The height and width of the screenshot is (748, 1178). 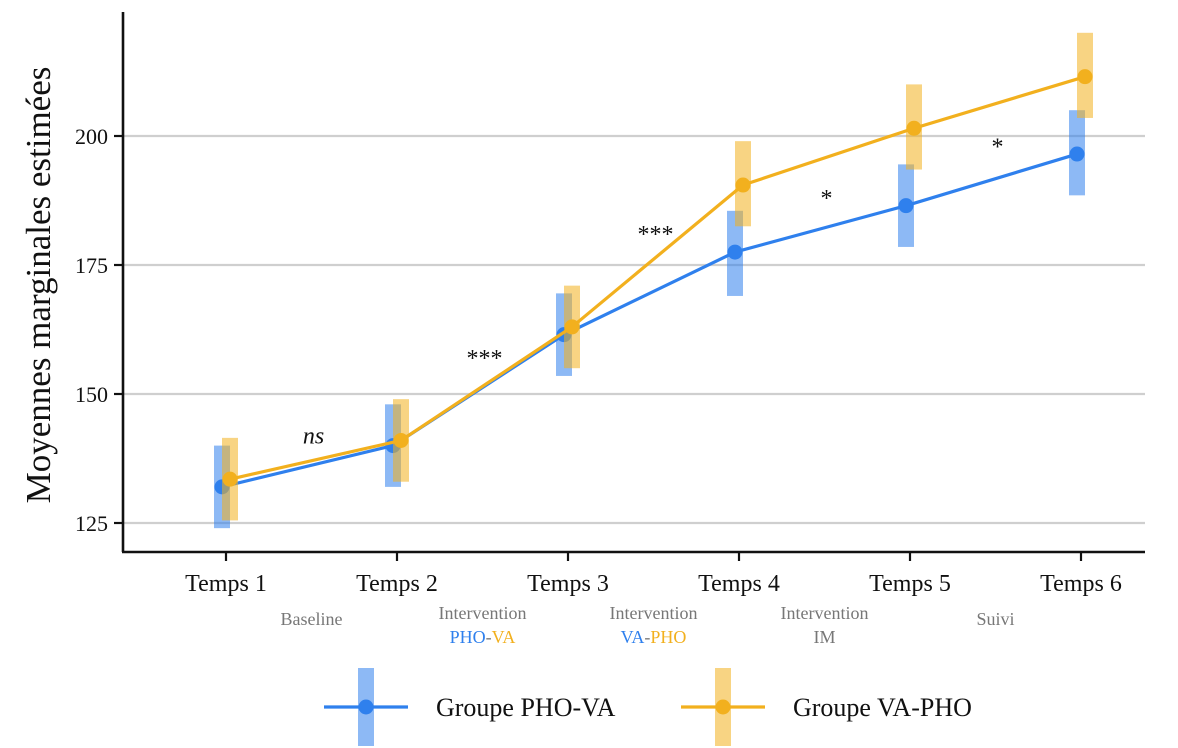 What do you see at coordinates (910, 584) in the screenshot?
I see `x-tick-label: Temps 5` at bounding box center [910, 584].